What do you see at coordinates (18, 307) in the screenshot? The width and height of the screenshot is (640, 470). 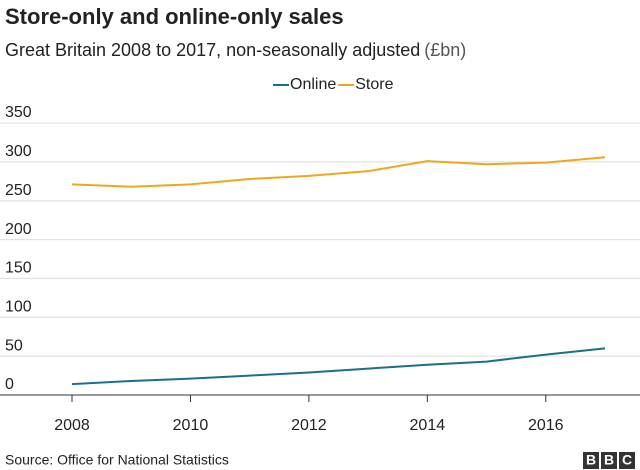 I see `y-tick-label: 100` at bounding box center [18, 307].